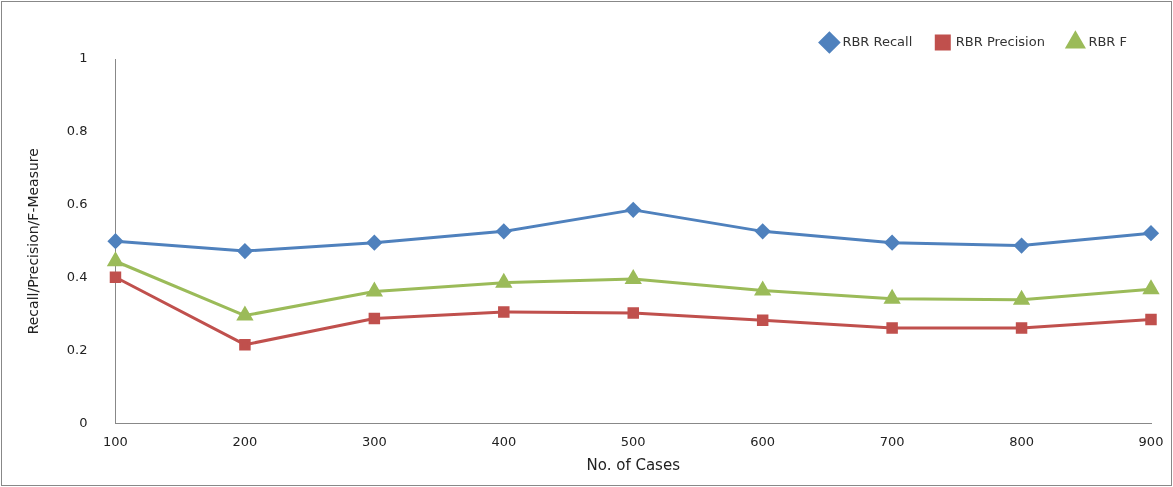 This screenshot has height=487, width=1173. What do you see at coordinates (77, 349) in the screenshot?
I see `y-tick-label: 0.2` at bounding box center [77, 349].